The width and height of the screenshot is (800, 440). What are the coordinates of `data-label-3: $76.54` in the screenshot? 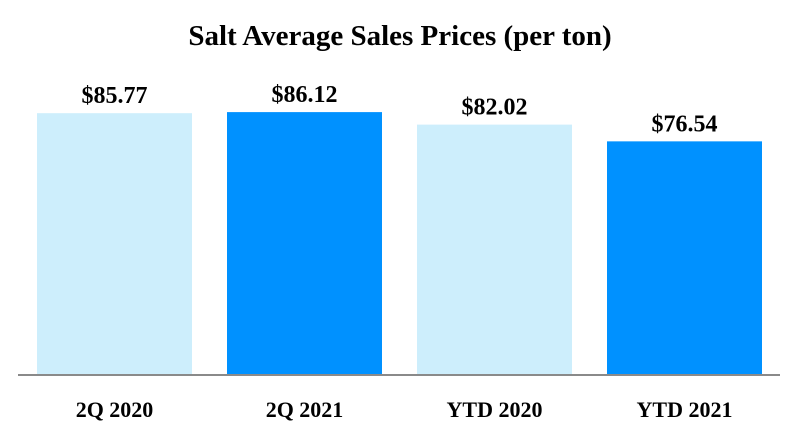 It's located at (685, 124).